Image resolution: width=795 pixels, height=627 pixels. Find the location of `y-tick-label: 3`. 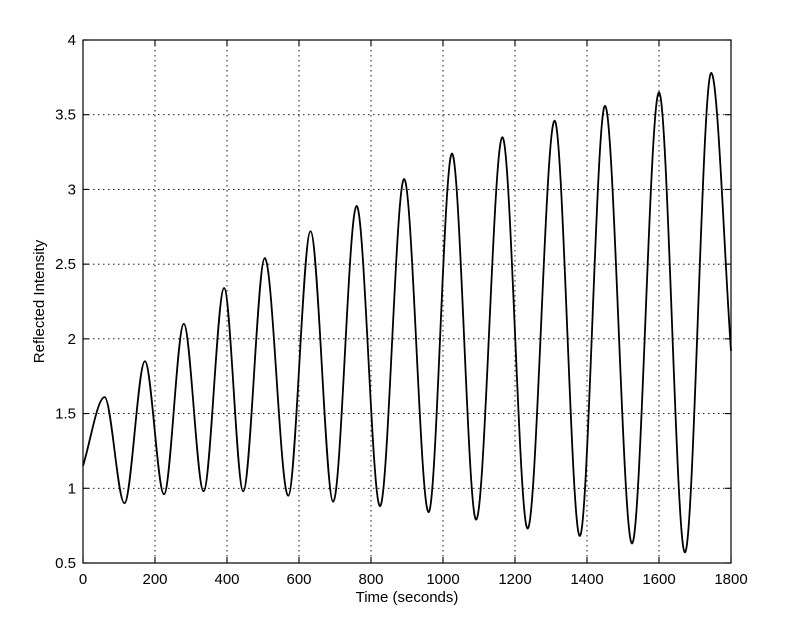

y-tick-label: 3 is located at coordinates (72, 189).